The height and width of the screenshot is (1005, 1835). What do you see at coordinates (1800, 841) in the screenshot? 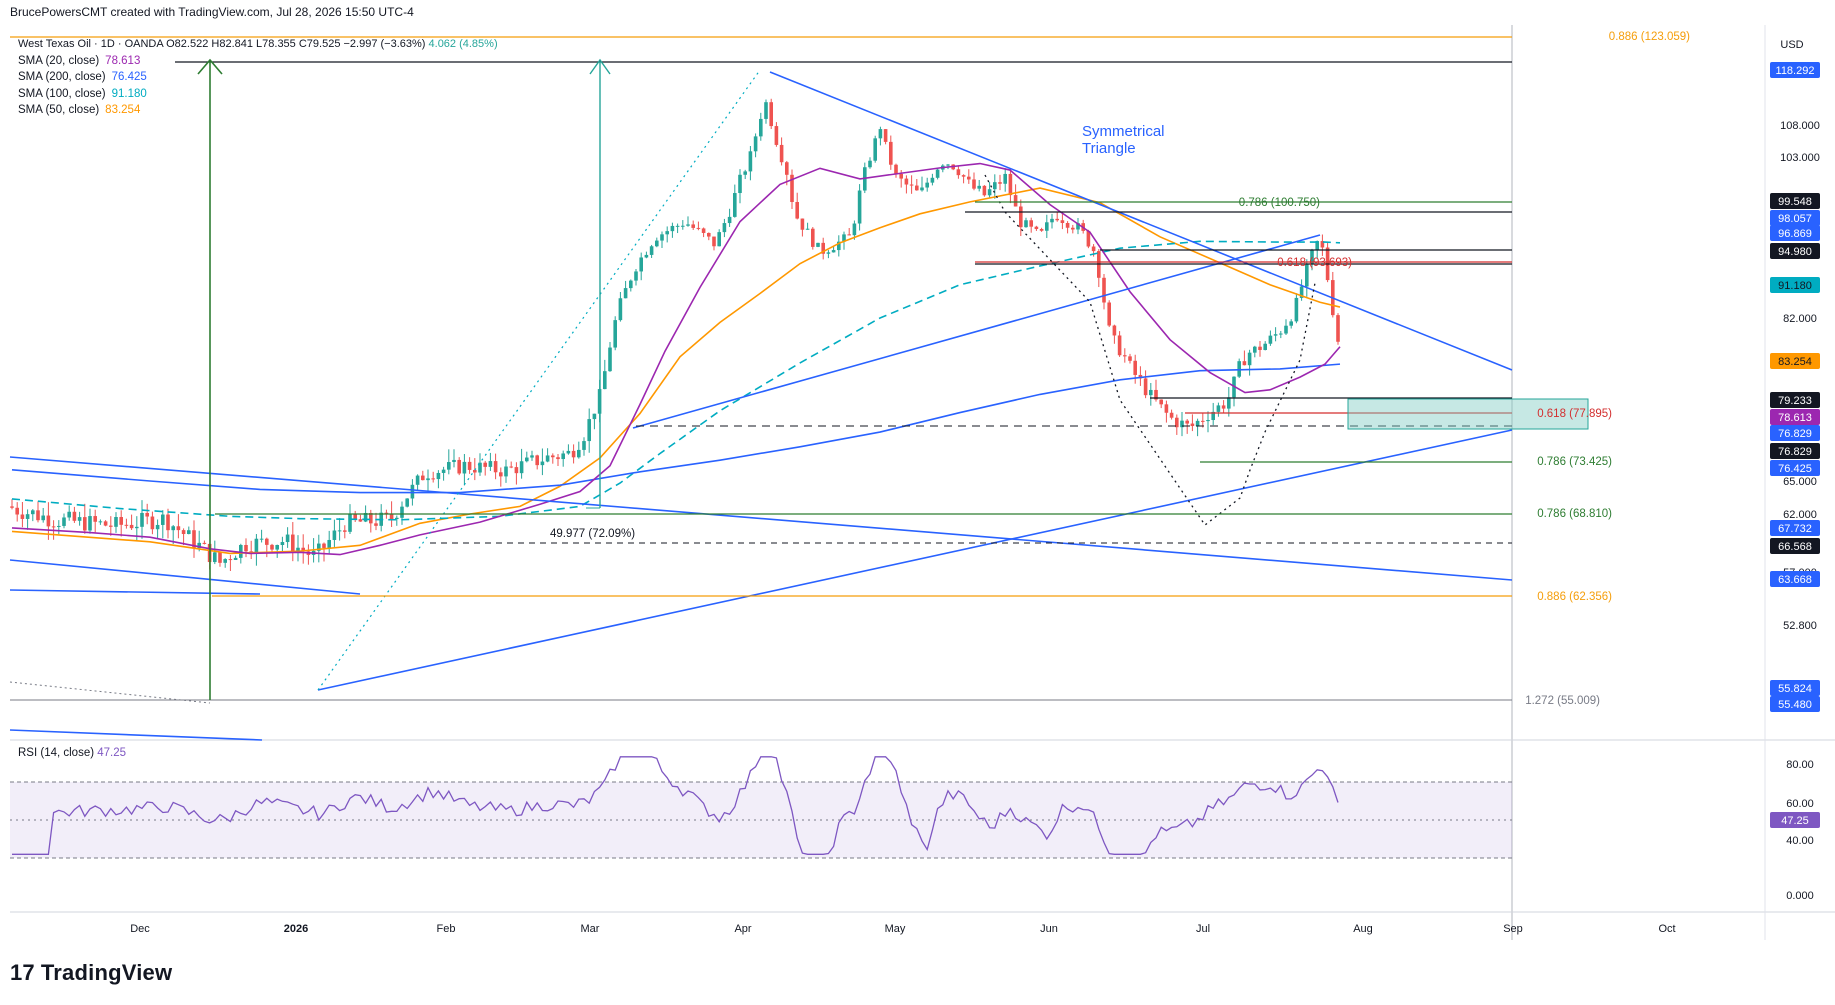
I see `rsi-tick-label: 40.00` at bounding box center [1800, 841].